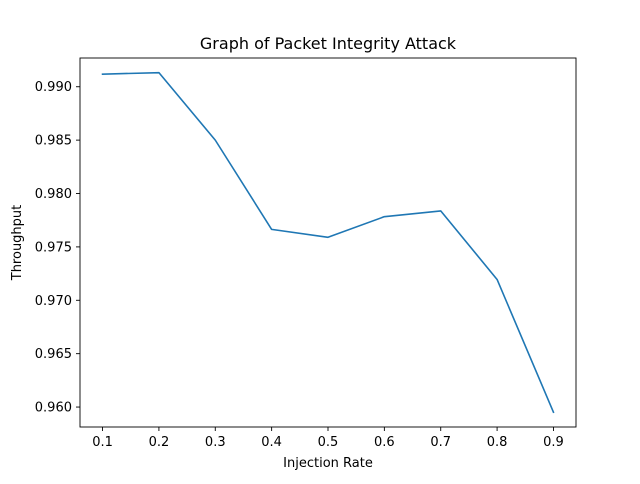 The height and width of the screenshot is (484, 640). I want to click on x-axis-ticks: 0.1 0.2 0.3 0.4 0.5 0.6 0.7 0.8 0.9, so click(328, 438).